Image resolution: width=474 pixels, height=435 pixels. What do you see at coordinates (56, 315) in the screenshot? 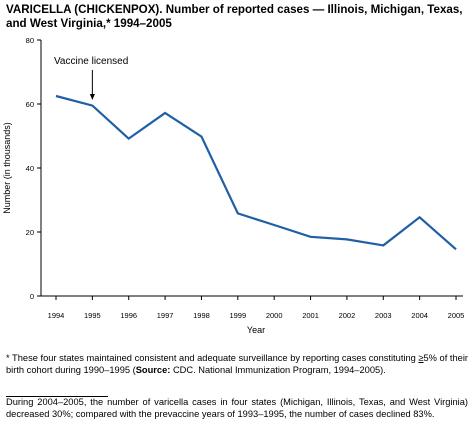
I see `x-tick-label: 1994` at bounding box center [56, 315].